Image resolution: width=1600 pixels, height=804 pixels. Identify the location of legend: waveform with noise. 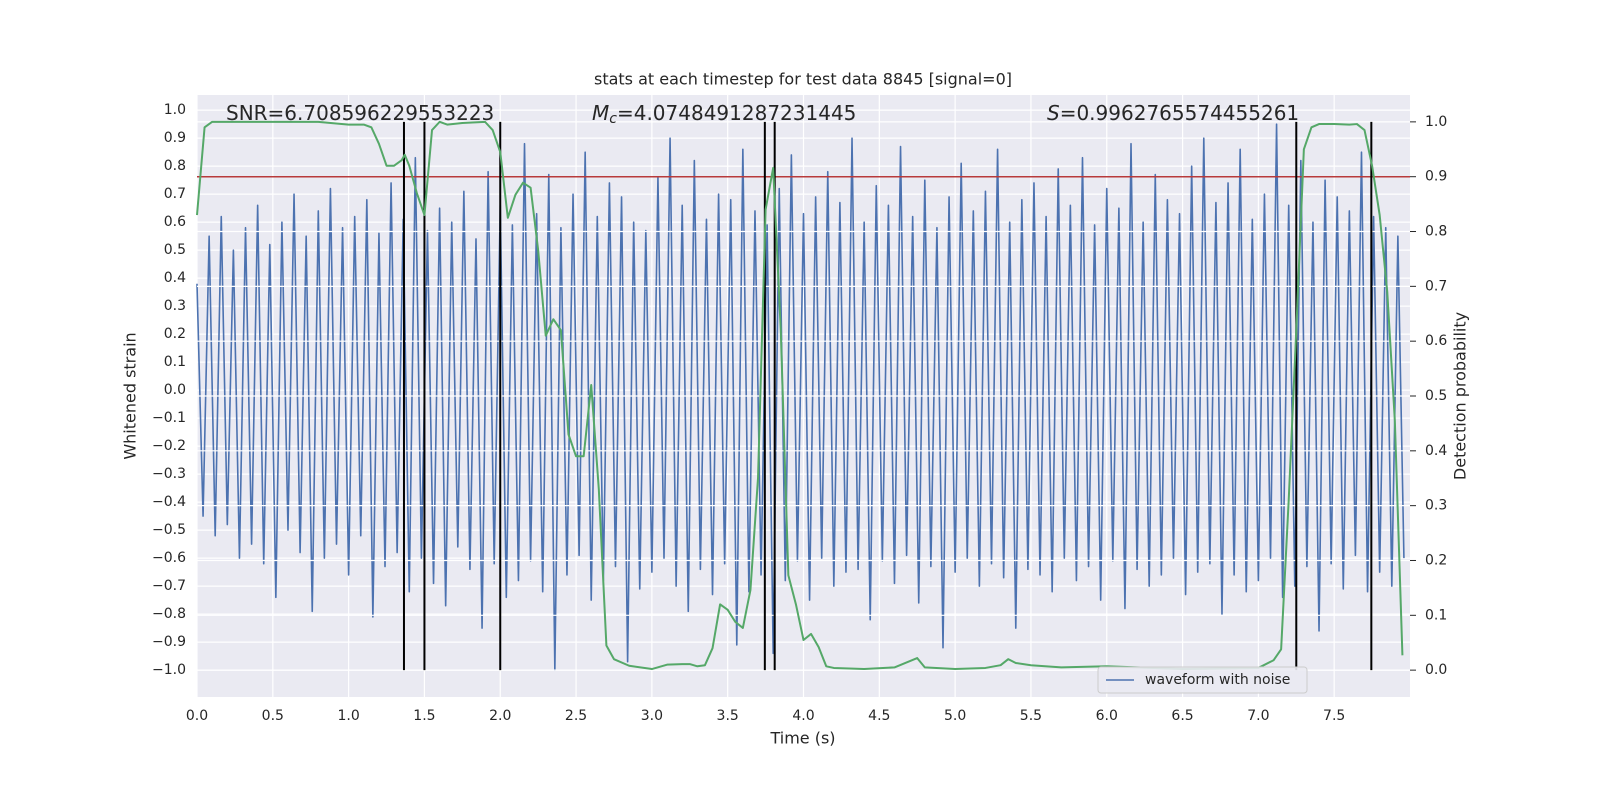
(1202, 680).